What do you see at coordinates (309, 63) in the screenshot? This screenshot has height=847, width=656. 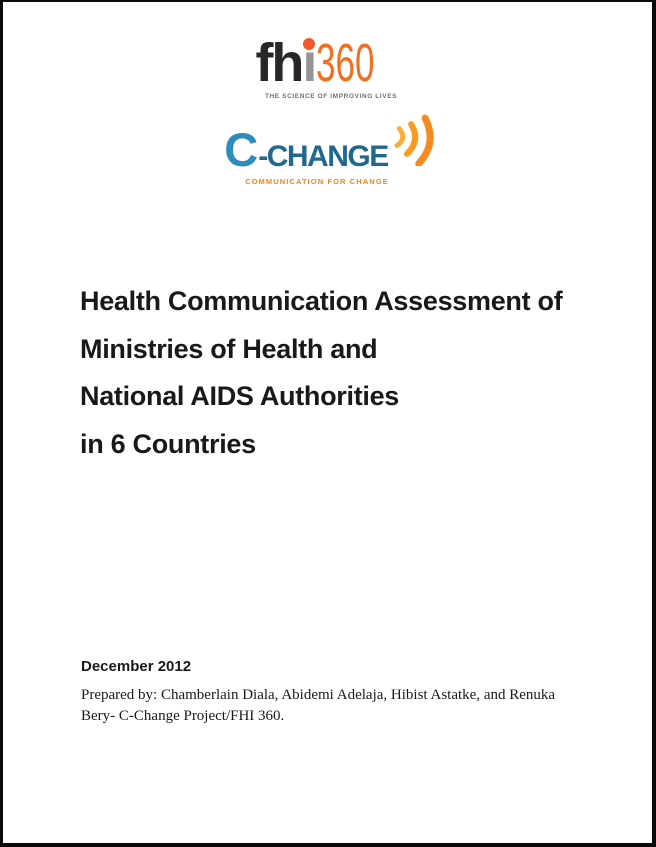 I see `fhi360-text-i: i` at bounding box center [309, 63].